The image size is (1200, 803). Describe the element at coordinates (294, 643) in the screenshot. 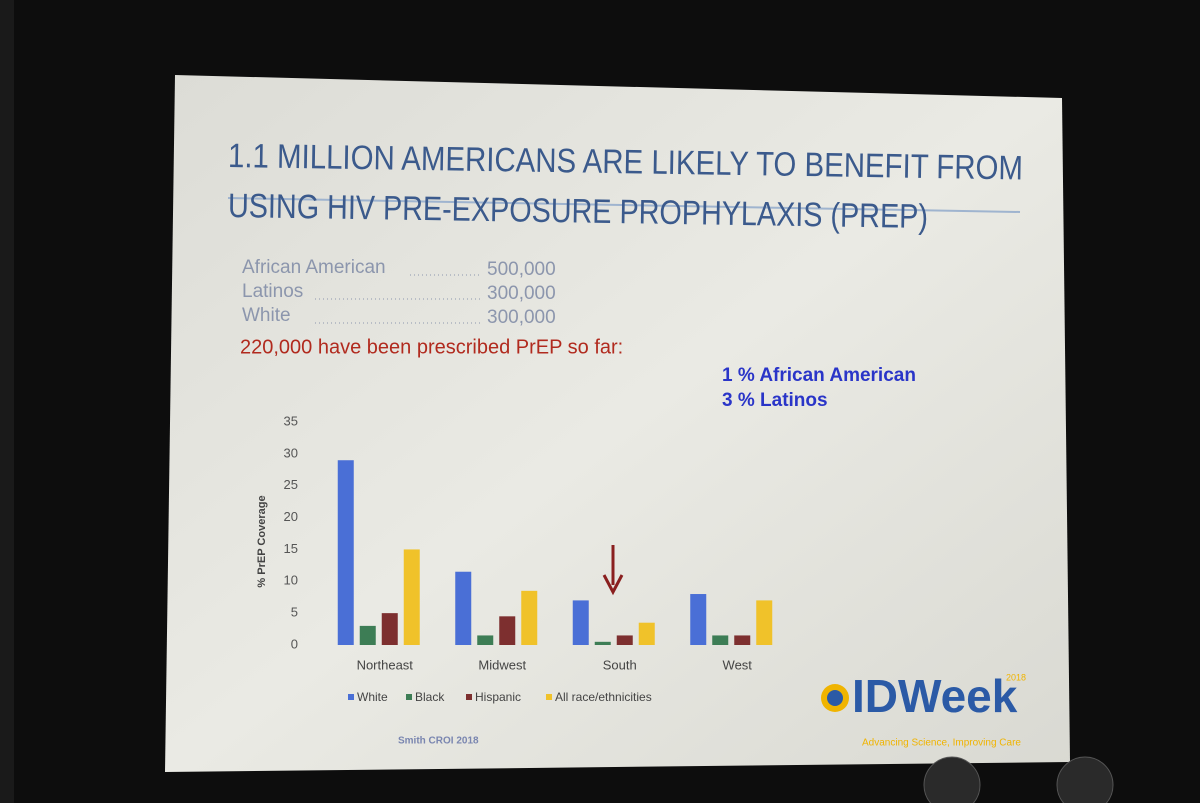

I see `y-tick-label: 0` at that location.